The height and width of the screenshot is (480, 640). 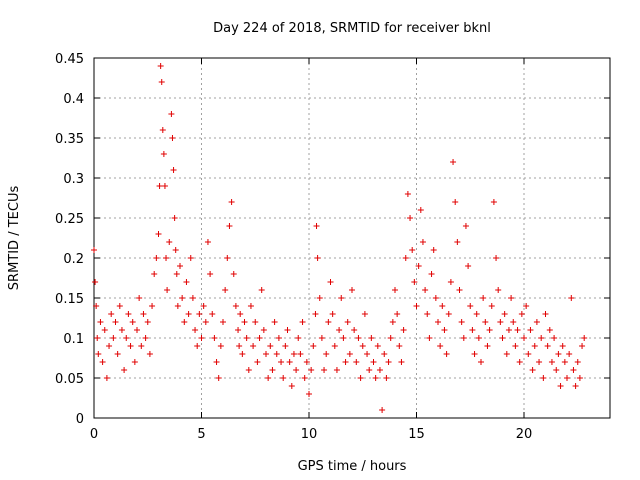 What do you see at coordinates (69, 219) in the screenshot?
I see `y-tick-label: 0.25` at bounding box center [69, 219].